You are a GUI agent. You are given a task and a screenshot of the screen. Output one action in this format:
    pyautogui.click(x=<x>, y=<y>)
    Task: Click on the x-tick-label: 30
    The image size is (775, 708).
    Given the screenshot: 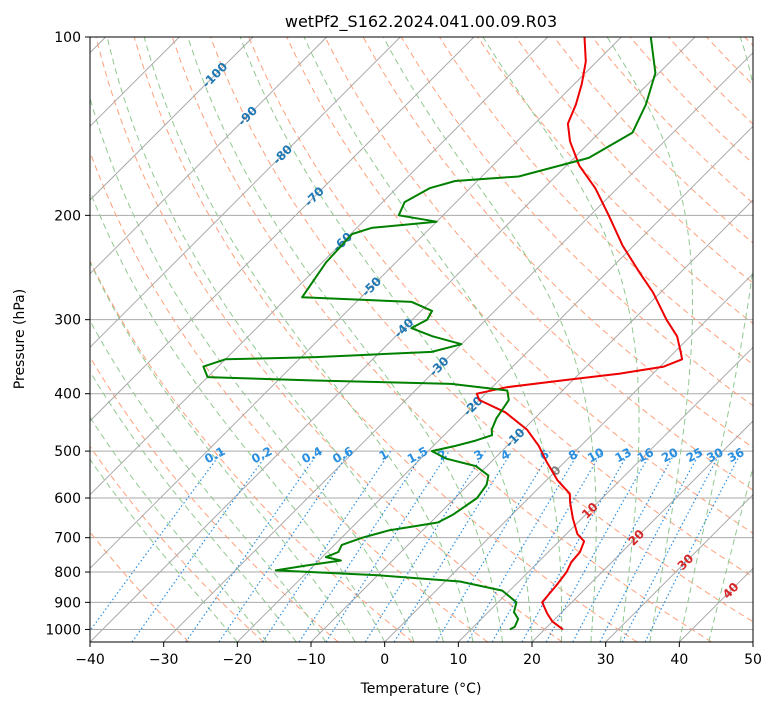 What is the action you would take?
    pyautogui.click(x=606, y=660)
    